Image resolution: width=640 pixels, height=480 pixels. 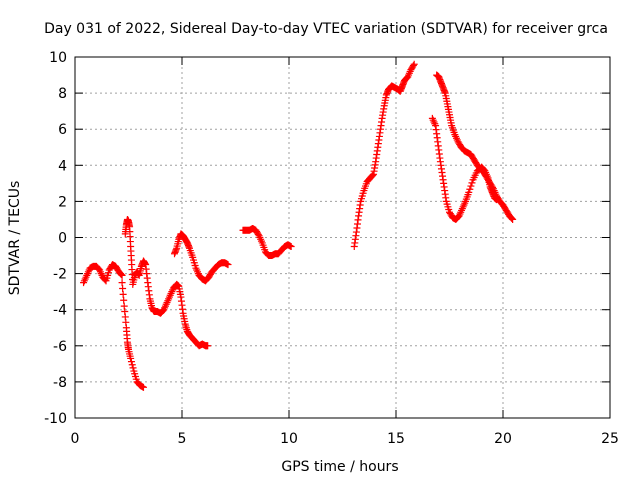 What do you see at coordinates (62, 239) in the screenshot?
I see `y-tick-label: 0` at bounding box center [62, 239].